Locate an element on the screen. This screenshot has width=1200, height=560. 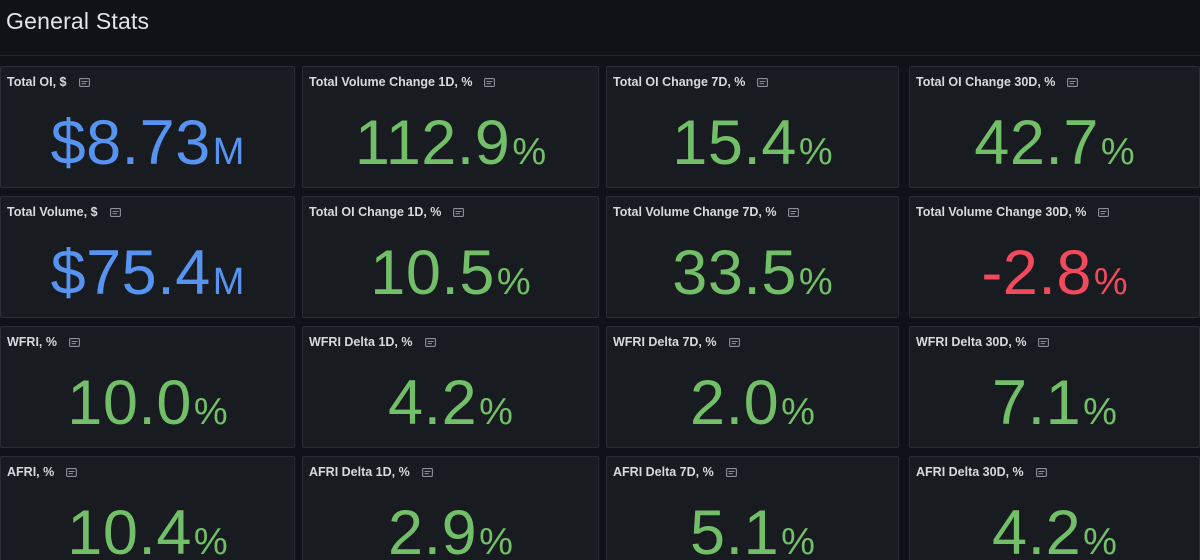
panel-title: WFRI Delta 7D, % is located at coordinates (665, 342).